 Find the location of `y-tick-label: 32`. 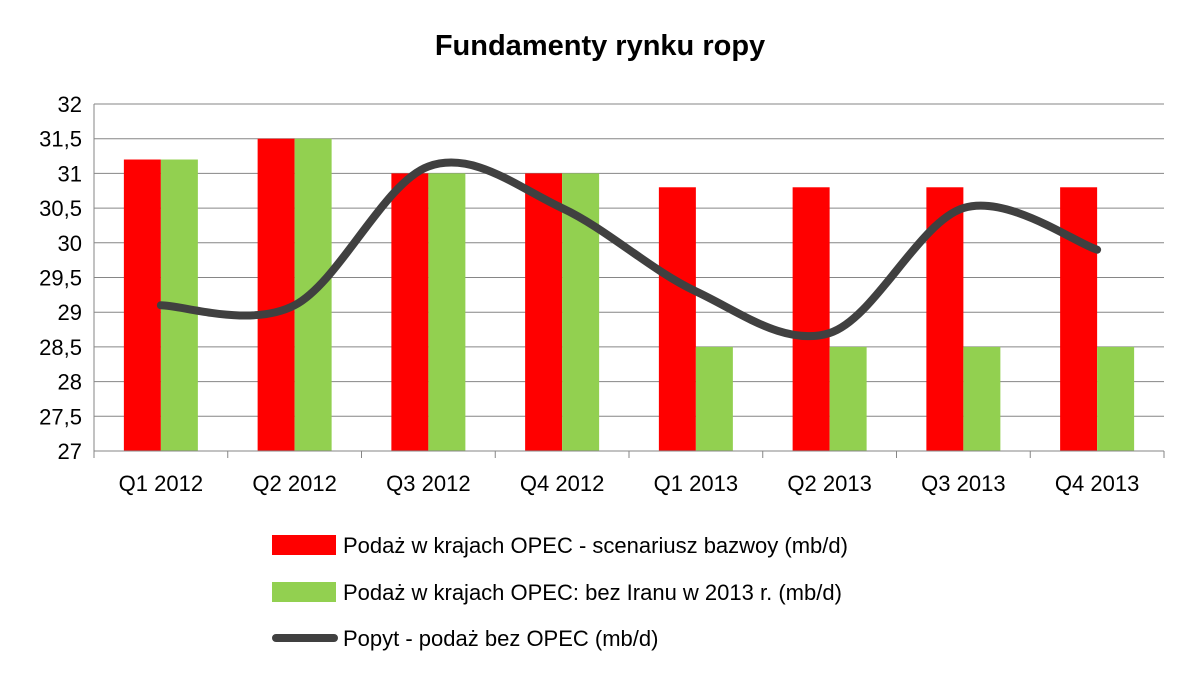

y-tick-label: 32 is located at coordinates (70, 104).